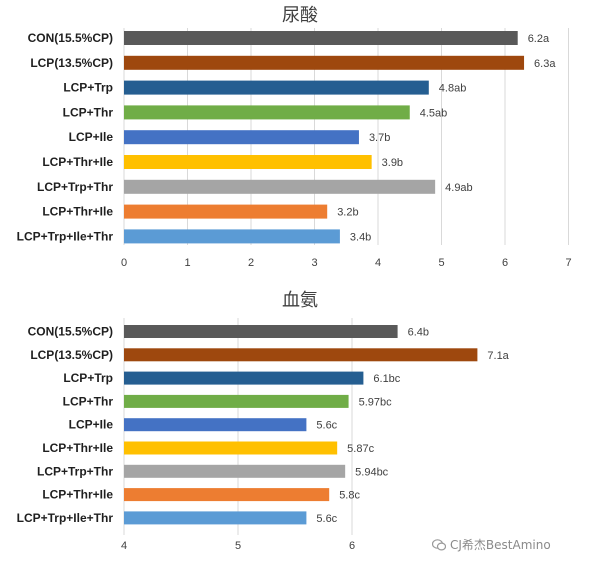 This screenshot has width=603, height=572. Describe the element at coordinates (434, 113) in the screenshot. I see `data-label: 4.5ab` at that location.